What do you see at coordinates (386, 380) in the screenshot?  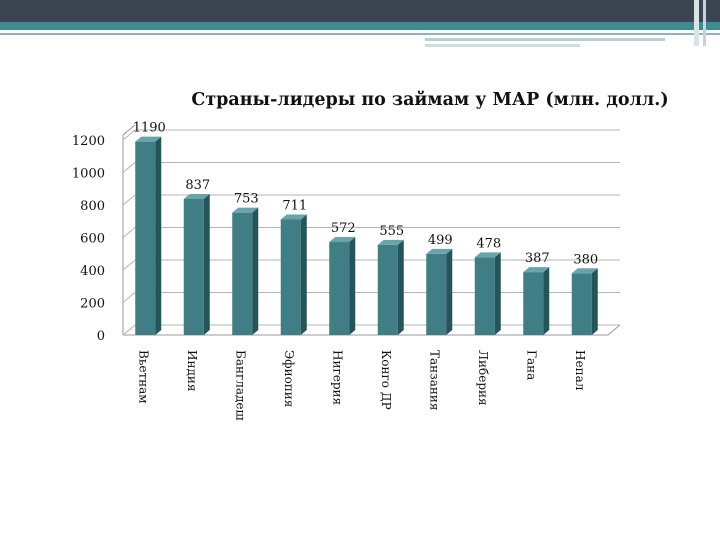 I see `category-label: Конго ДР` at bounding box center [386, 380].